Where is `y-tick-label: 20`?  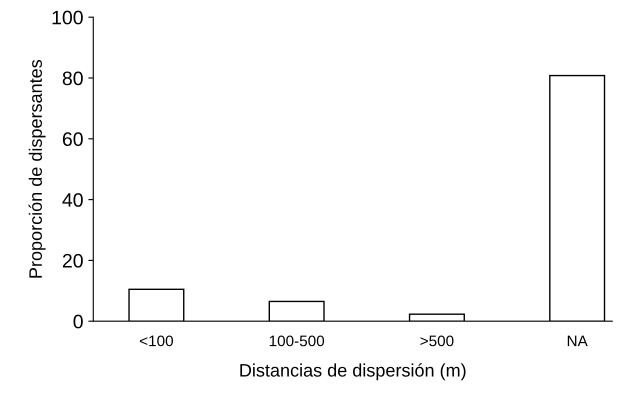
y-tick-label: 20 is located at coordinates (72, 261).